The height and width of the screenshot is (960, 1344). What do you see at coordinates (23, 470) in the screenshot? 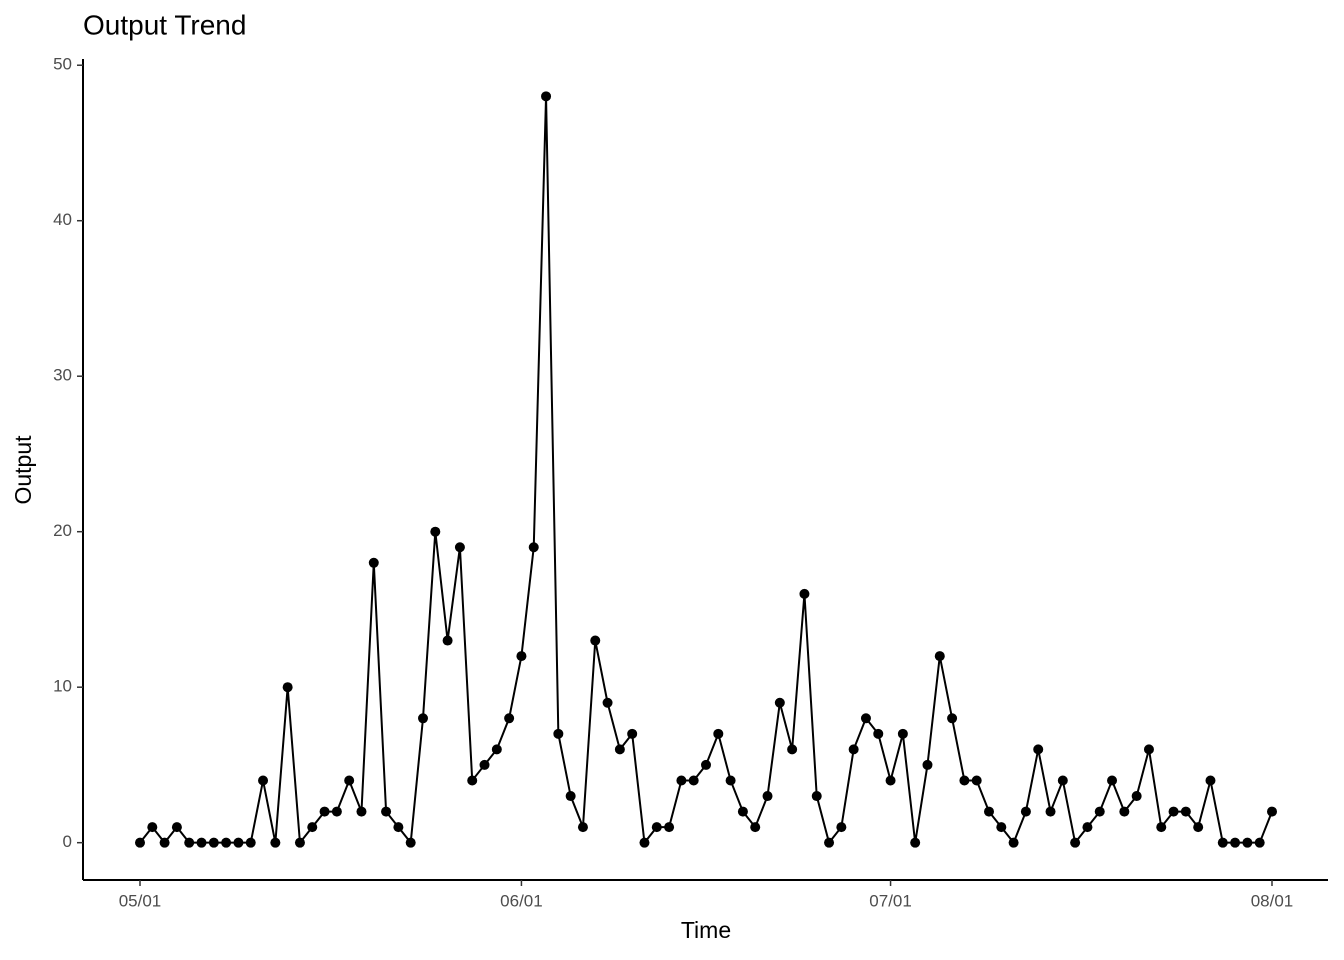
I see `y-axis-label: Output` at bounding box center [23, 470].